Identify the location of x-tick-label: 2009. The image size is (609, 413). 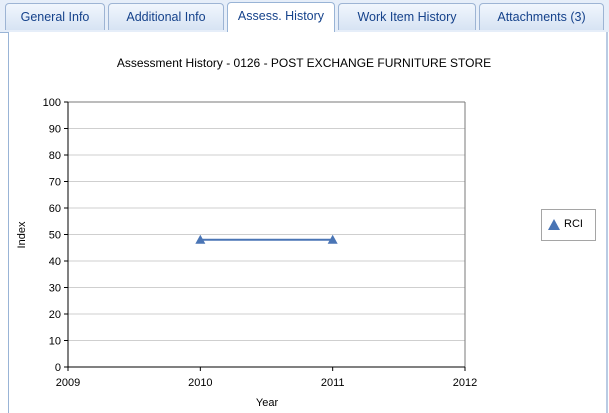
(68, 383).